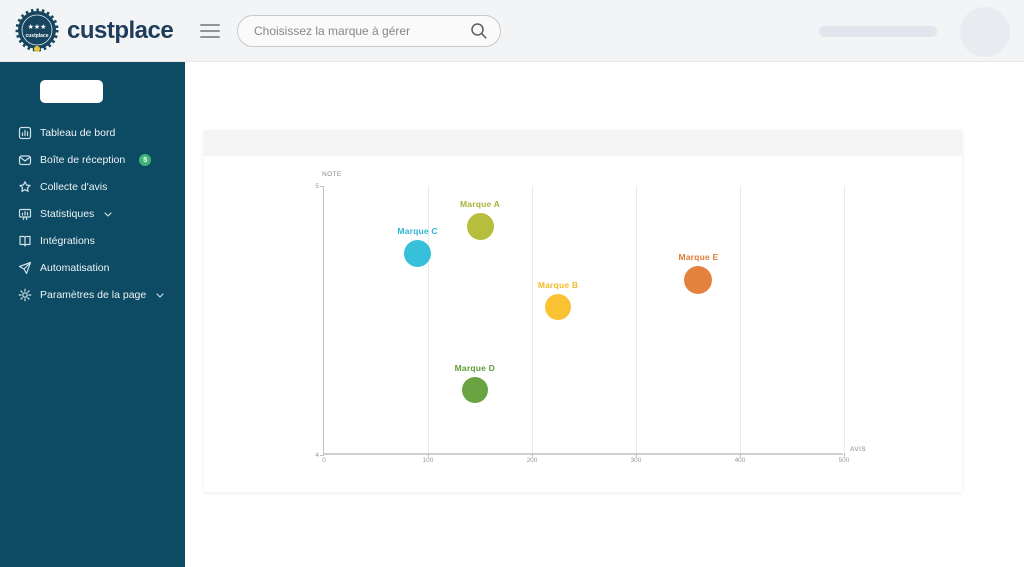 The image size is (1024, 567). What do you see at coordinates (479, 31) in the screenshot?
I see `search-icon` at bounding box center [479, 31].